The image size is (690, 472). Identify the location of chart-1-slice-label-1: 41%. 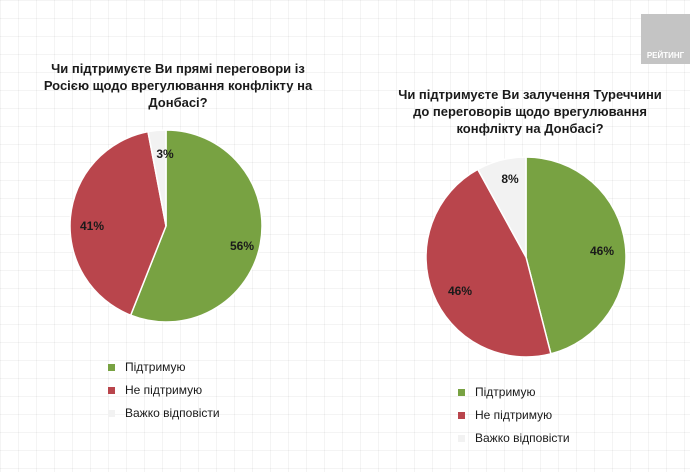
(92, 226).